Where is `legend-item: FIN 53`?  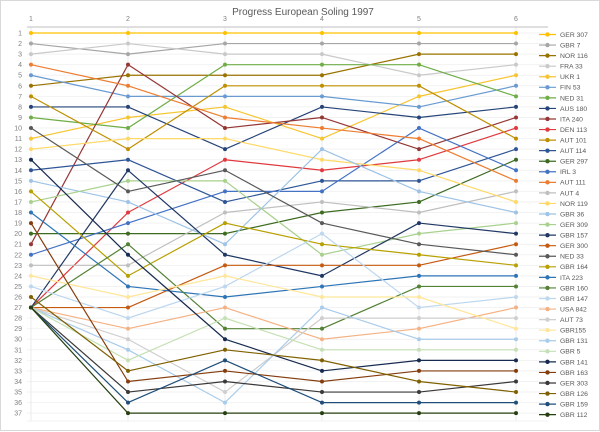
legend-item: FIN 53 is located at coordinates (560, 88).